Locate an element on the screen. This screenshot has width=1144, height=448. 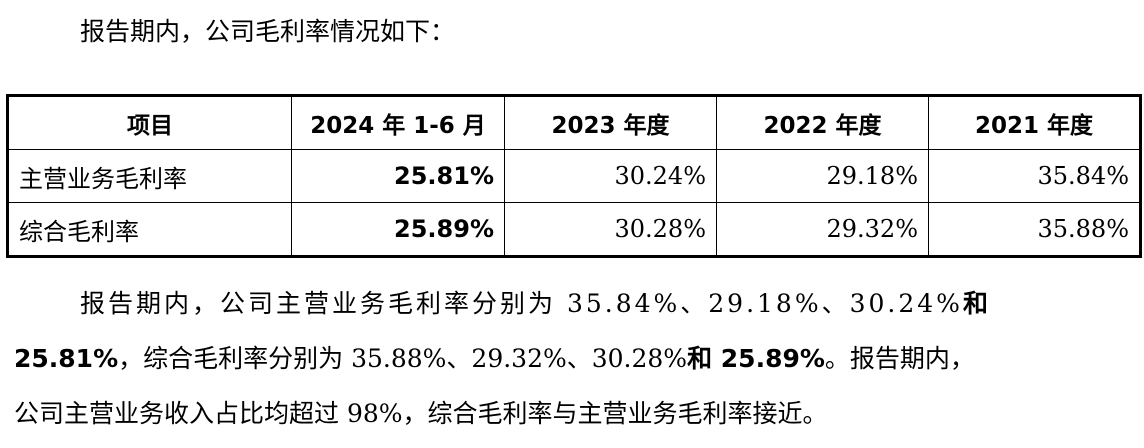
table-row: 主营业务毛利率 25.81% 30.24% 29.18% 35.84% is located at coordinates (574, 176).